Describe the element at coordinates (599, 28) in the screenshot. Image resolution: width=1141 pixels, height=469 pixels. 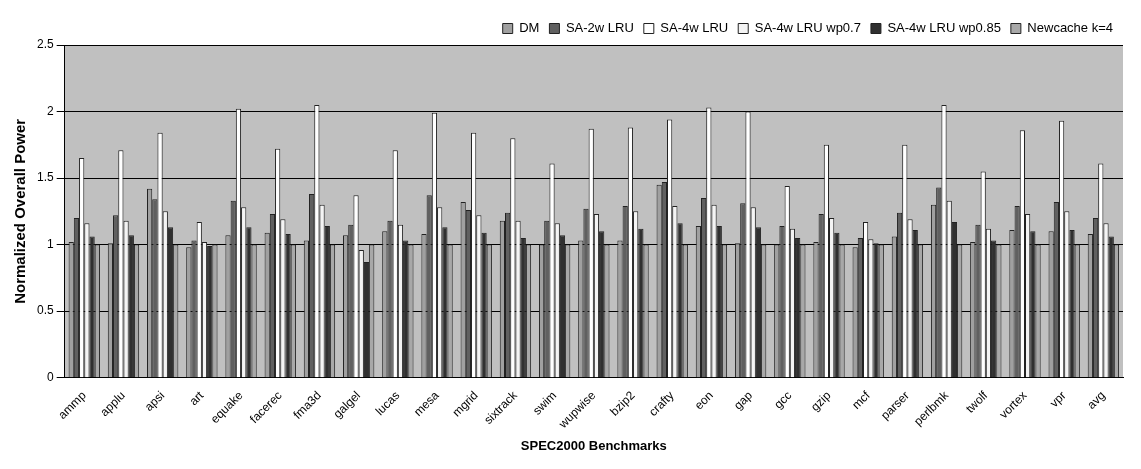
I see `legend-label: SA-2w LRU` at that location.